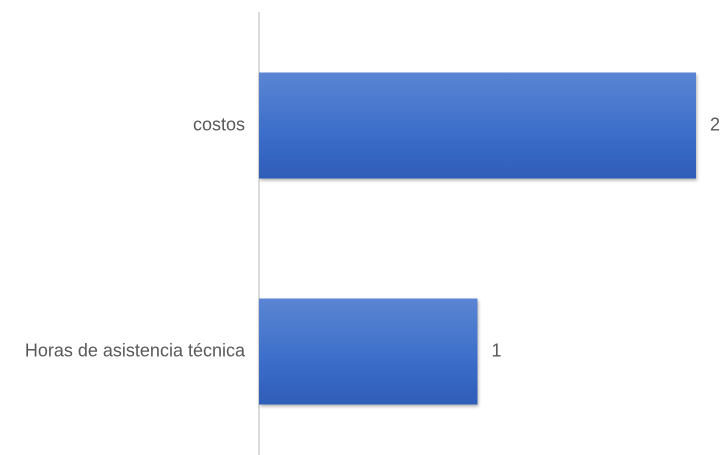 This screenshot has height=455, width=721. What do you see at coordinates (219, 124) in the screenshot?
I see `category-label-0: costos` at bounding box center [219, 124].